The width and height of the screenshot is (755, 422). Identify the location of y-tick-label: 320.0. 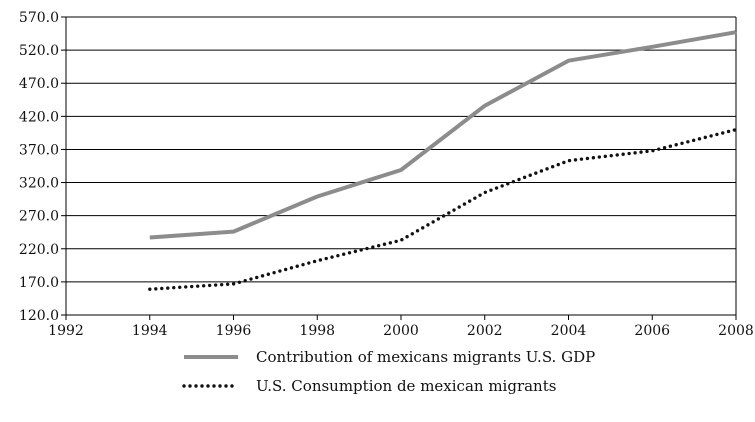
(39, 184).